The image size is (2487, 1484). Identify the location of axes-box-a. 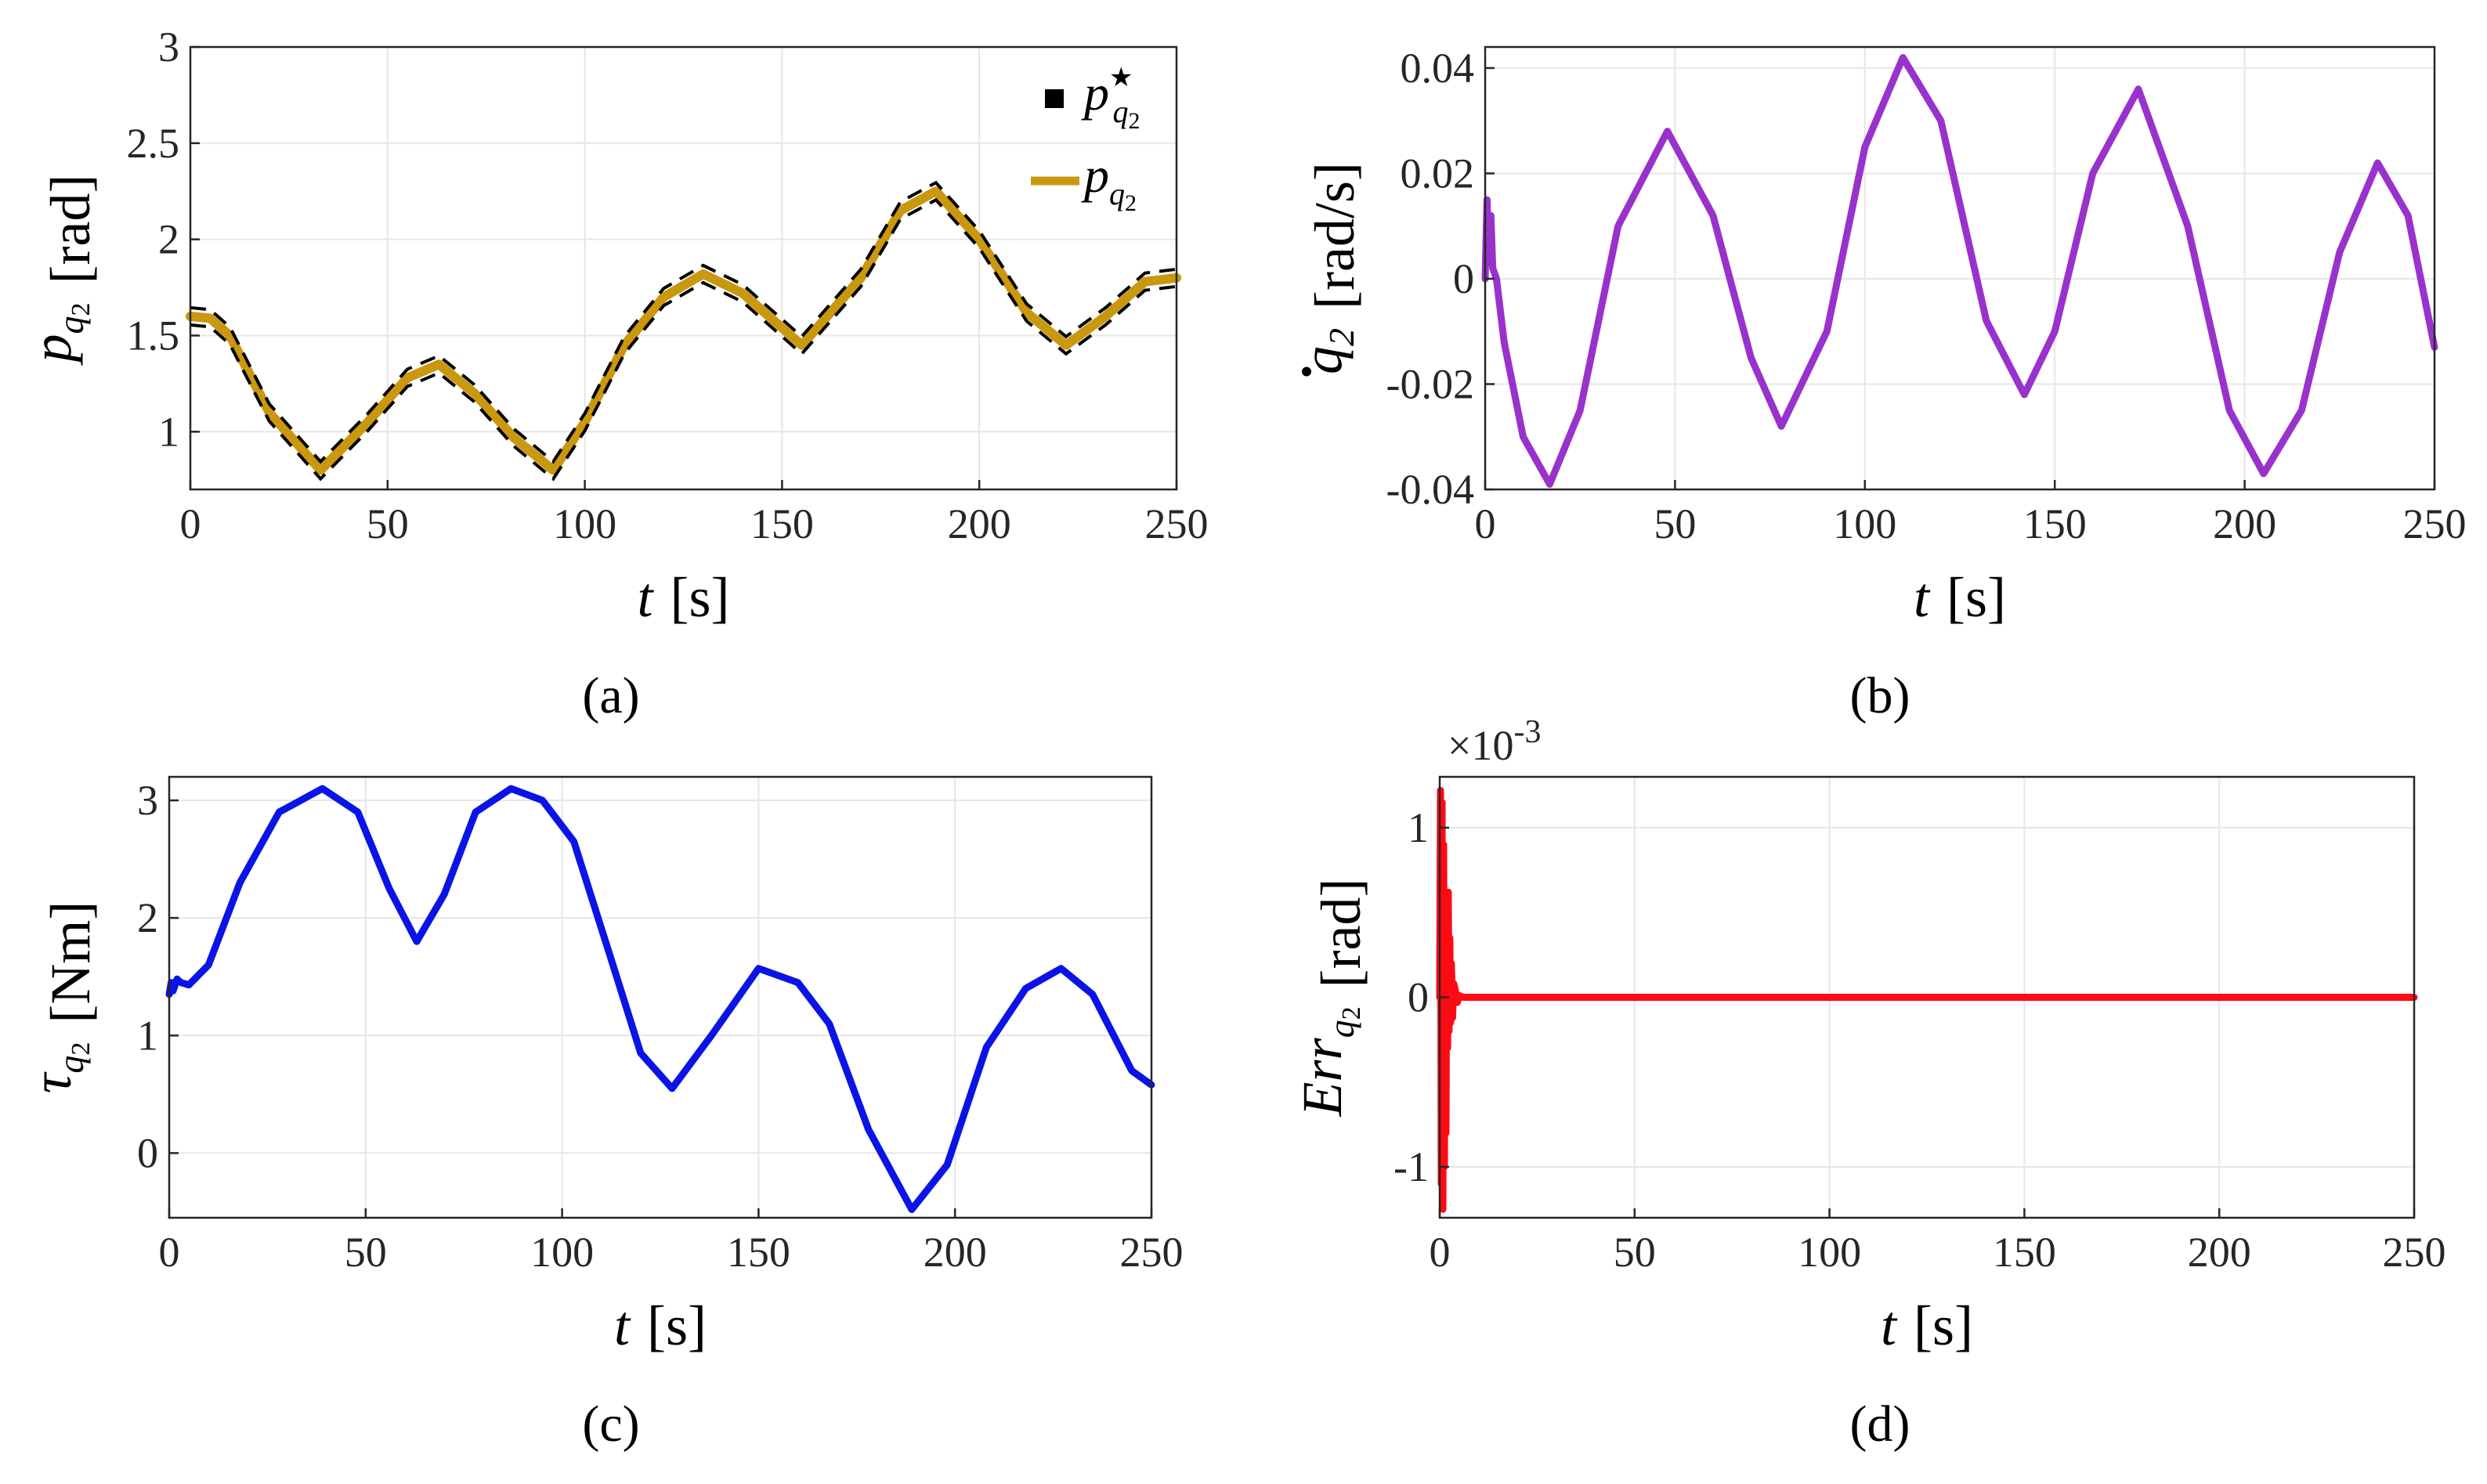
(683, 268).